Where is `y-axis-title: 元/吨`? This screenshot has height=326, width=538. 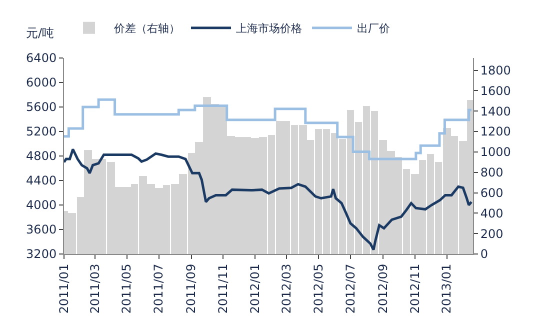
y-axis-title: 元/吨 is located at coordinates (40, 33).